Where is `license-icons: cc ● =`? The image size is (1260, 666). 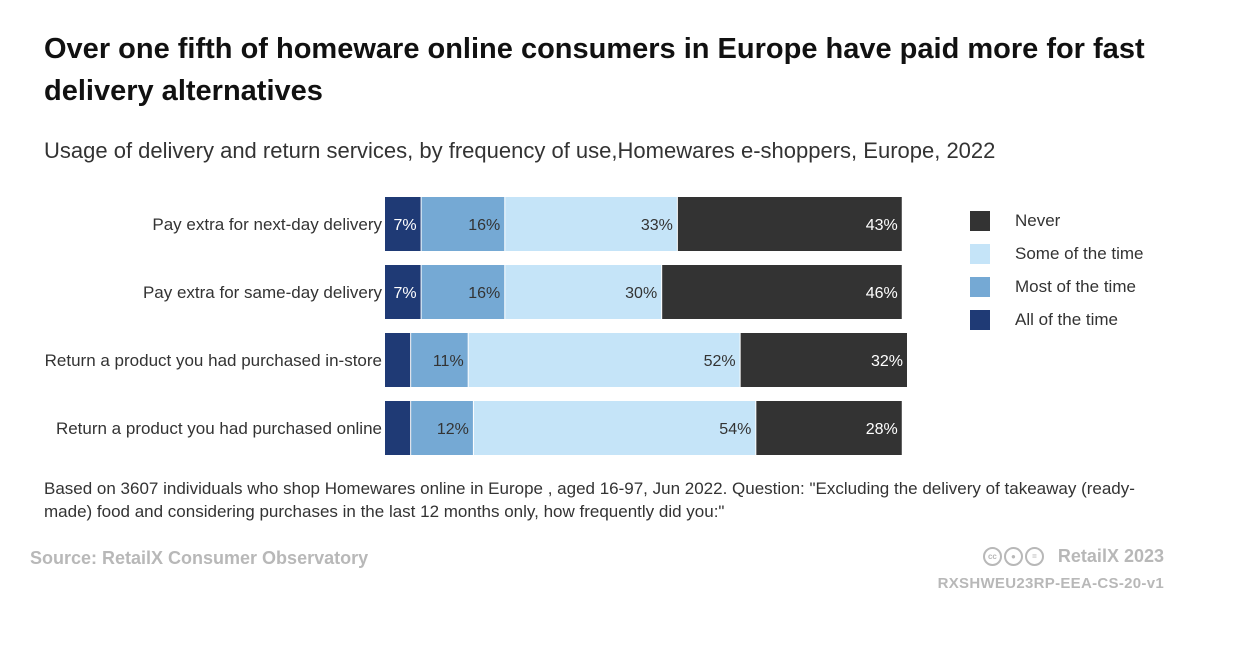 license-icons: cc ● = is located at coordinates (1014, 556).